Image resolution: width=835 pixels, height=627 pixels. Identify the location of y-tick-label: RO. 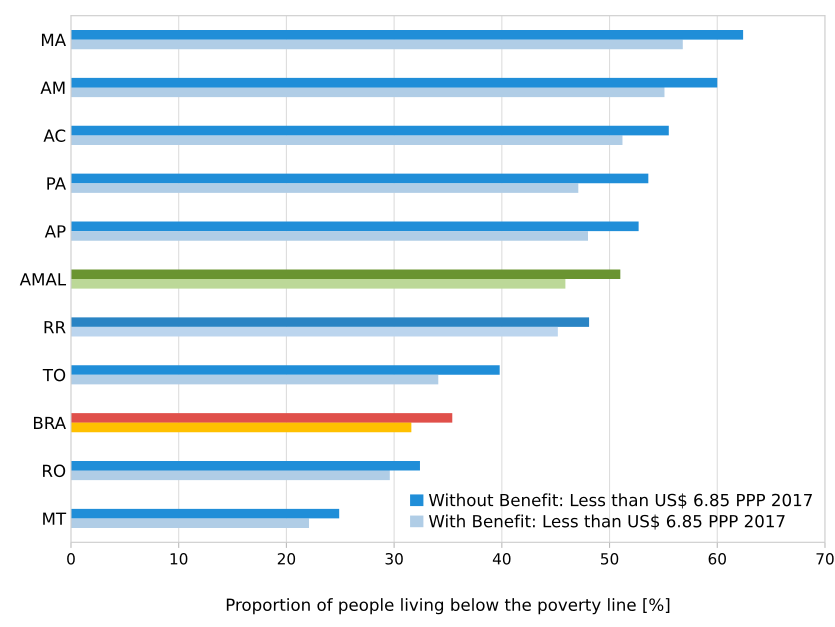
(54, 471).